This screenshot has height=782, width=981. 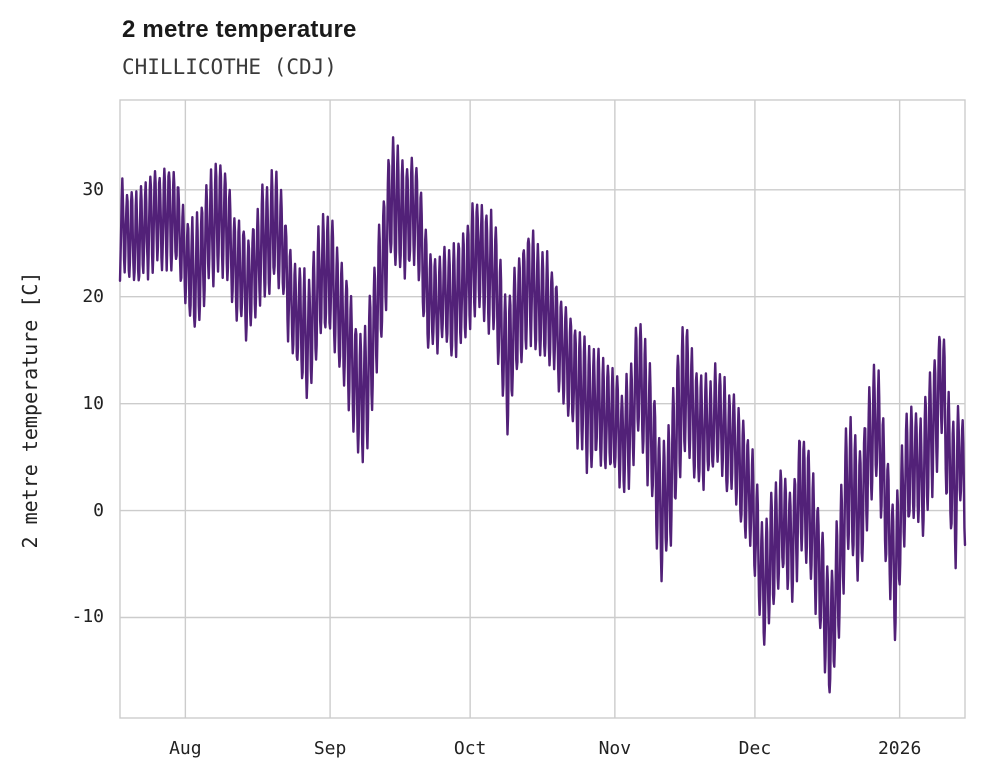 What do you see at coordinates (93, 403) in the screenshot?
I see `y-tick-label: 10` at bounding box center [93, 403].